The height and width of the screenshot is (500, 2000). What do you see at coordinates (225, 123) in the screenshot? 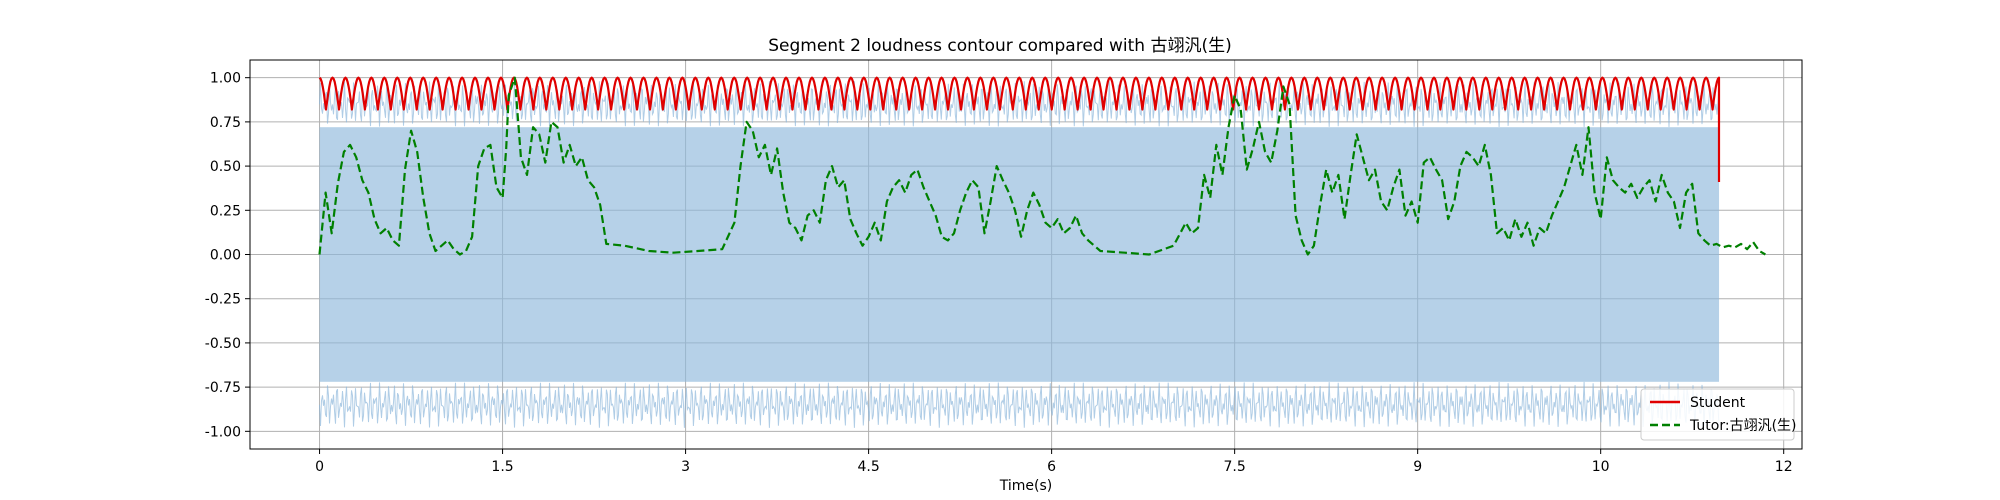
I see `y-tick-label: 0.75` at bounding box center [225, 123].